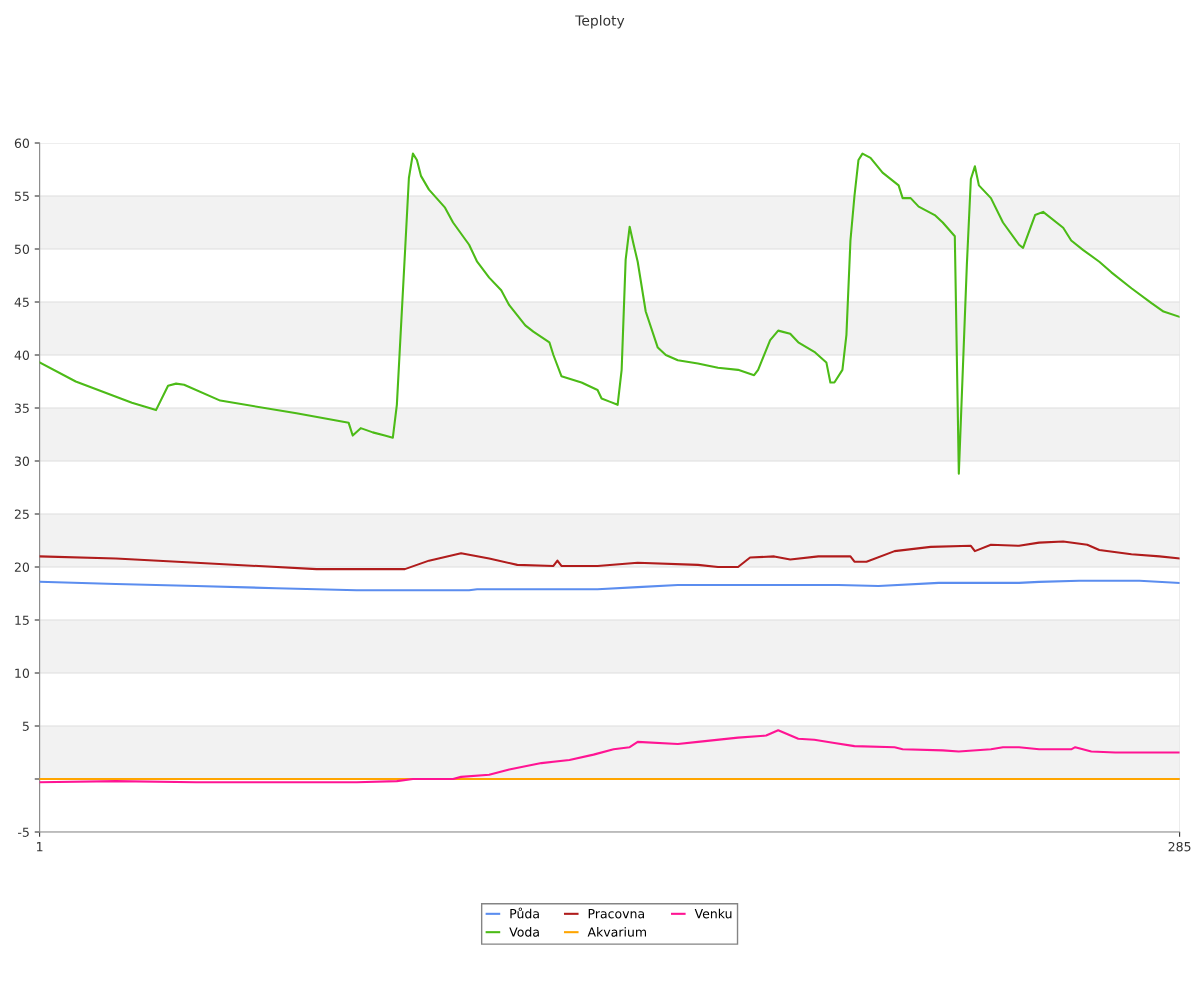 The image size is (1200, 1000). Describe the element at coordinates (23, 832) in the screenshot. I see `y-tick-label: -5` at that location.